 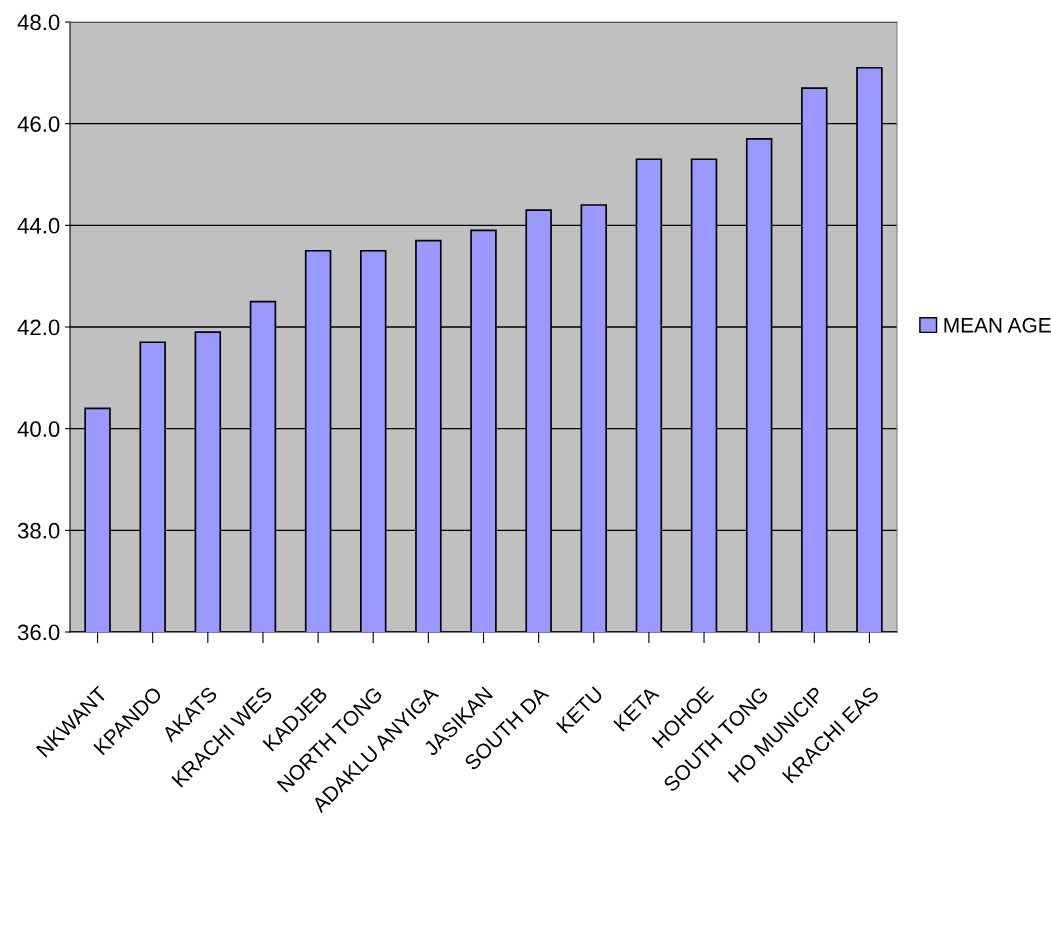 I want to click on legend-label: MEAN AGE, so click(x=997, y=325).